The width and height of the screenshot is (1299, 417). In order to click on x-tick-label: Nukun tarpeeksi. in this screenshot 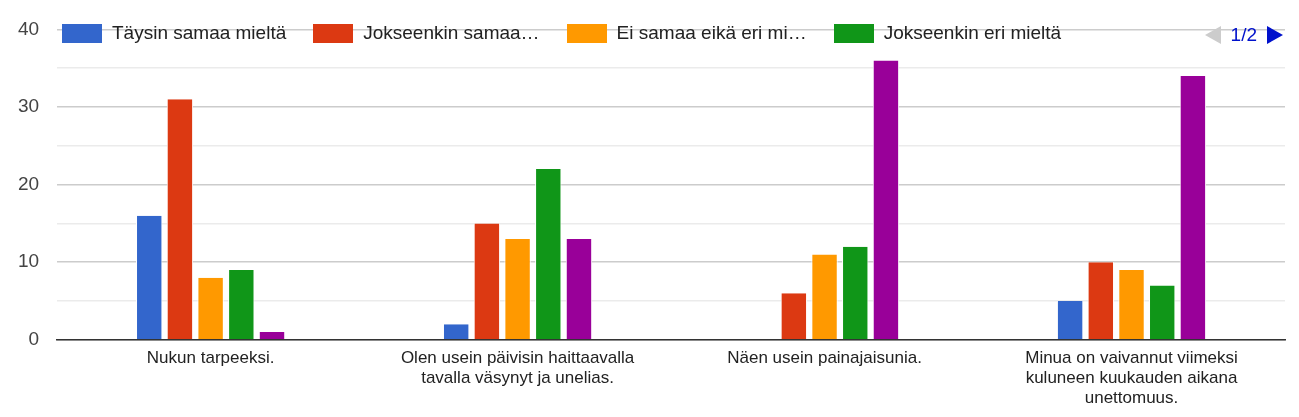, I will do `click(210, 357)`.